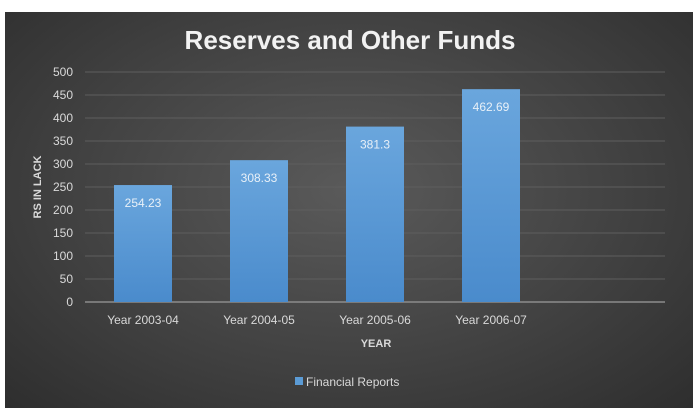 Image resolution: width=700 pixels, height=414 pixels. What do you see at coordinates (63, 95) in the screenshot?
I see `y-tick-label: 450` at bounding box center [63, 95].